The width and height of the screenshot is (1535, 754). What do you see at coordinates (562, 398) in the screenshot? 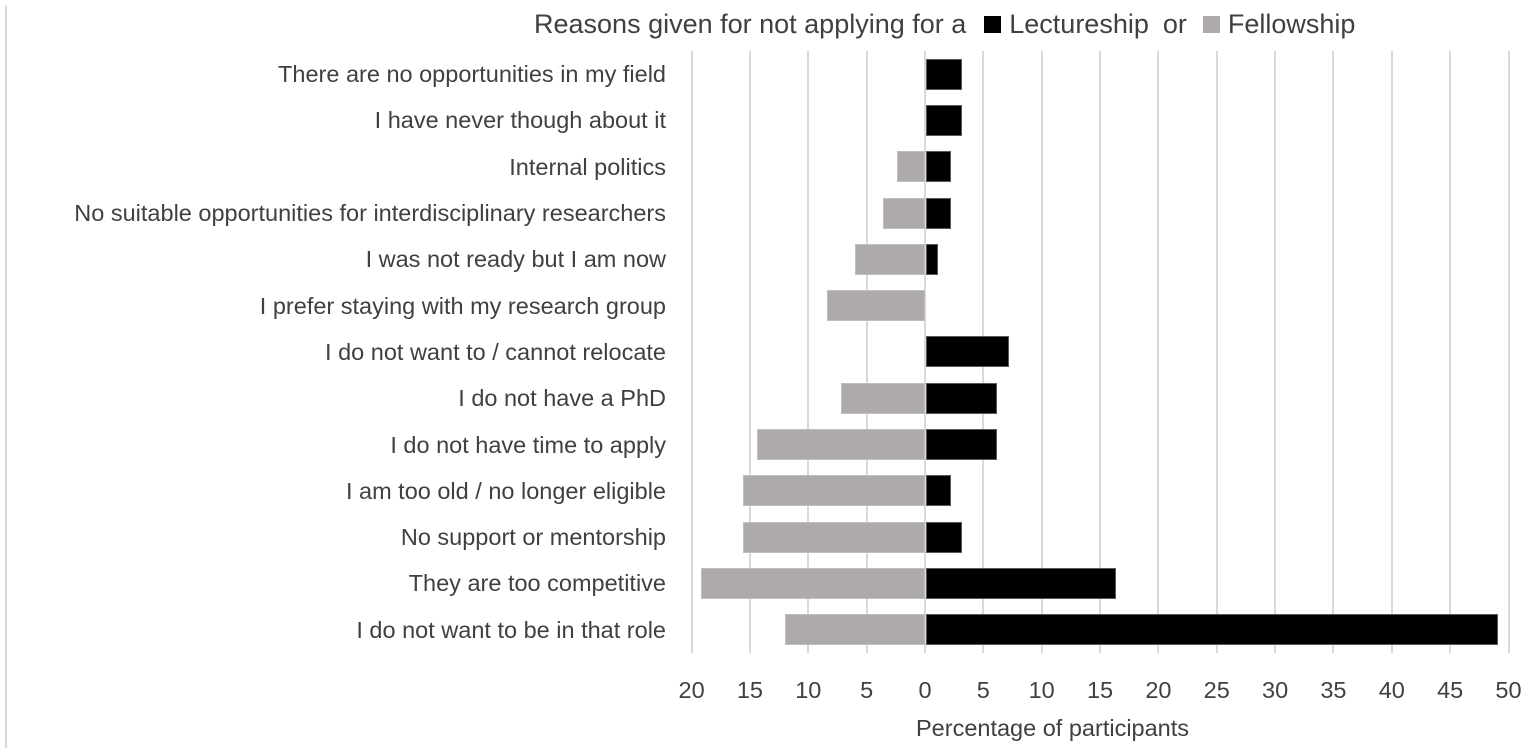
I see `category-label: I do not have a PhD` at bounding box center [562, 398].